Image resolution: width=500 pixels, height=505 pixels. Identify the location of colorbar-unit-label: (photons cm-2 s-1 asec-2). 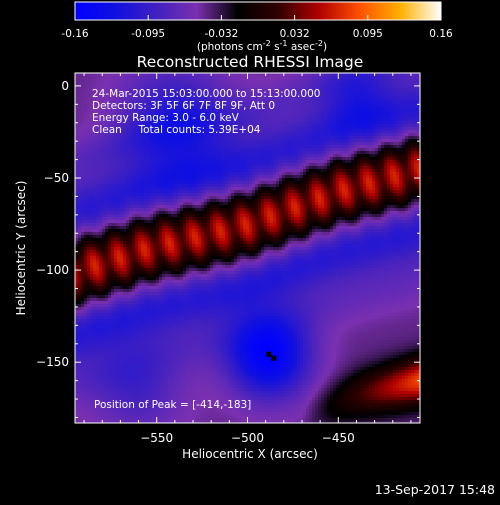
(262, 46).